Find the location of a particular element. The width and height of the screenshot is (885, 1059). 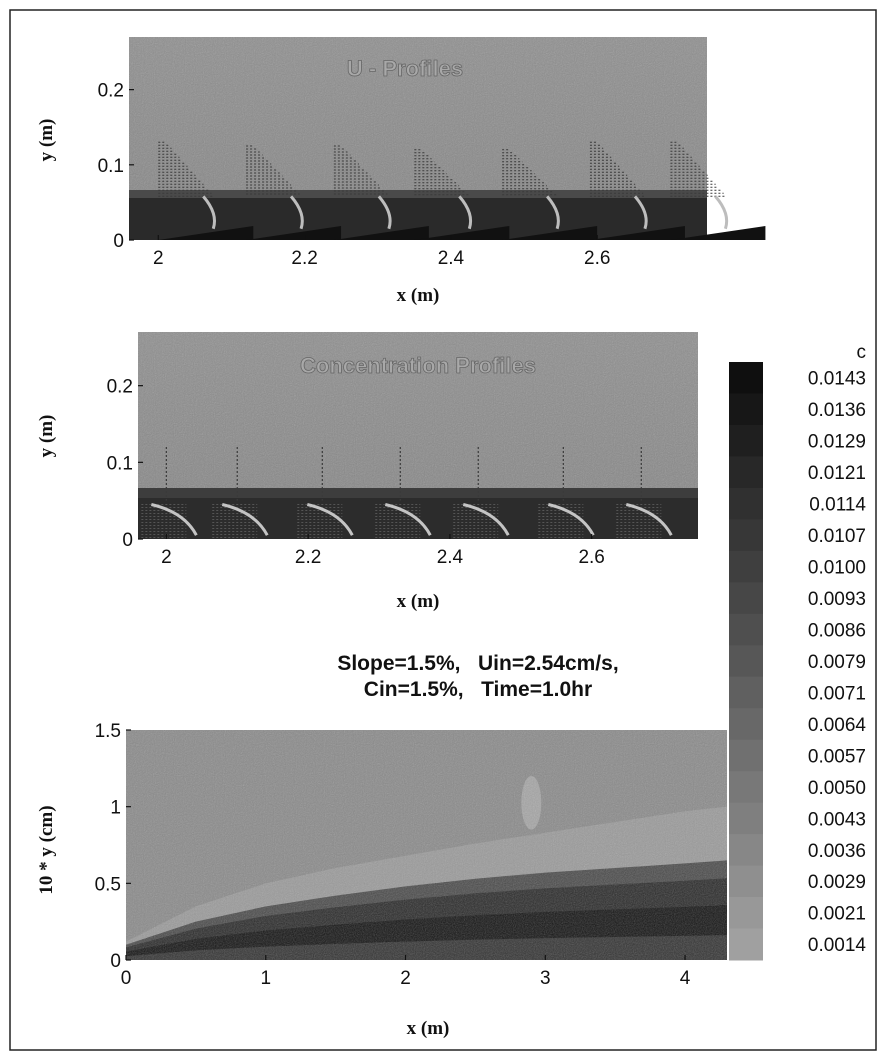

u-x-tick-label: 2.6 is located at coordinates (597, 258).